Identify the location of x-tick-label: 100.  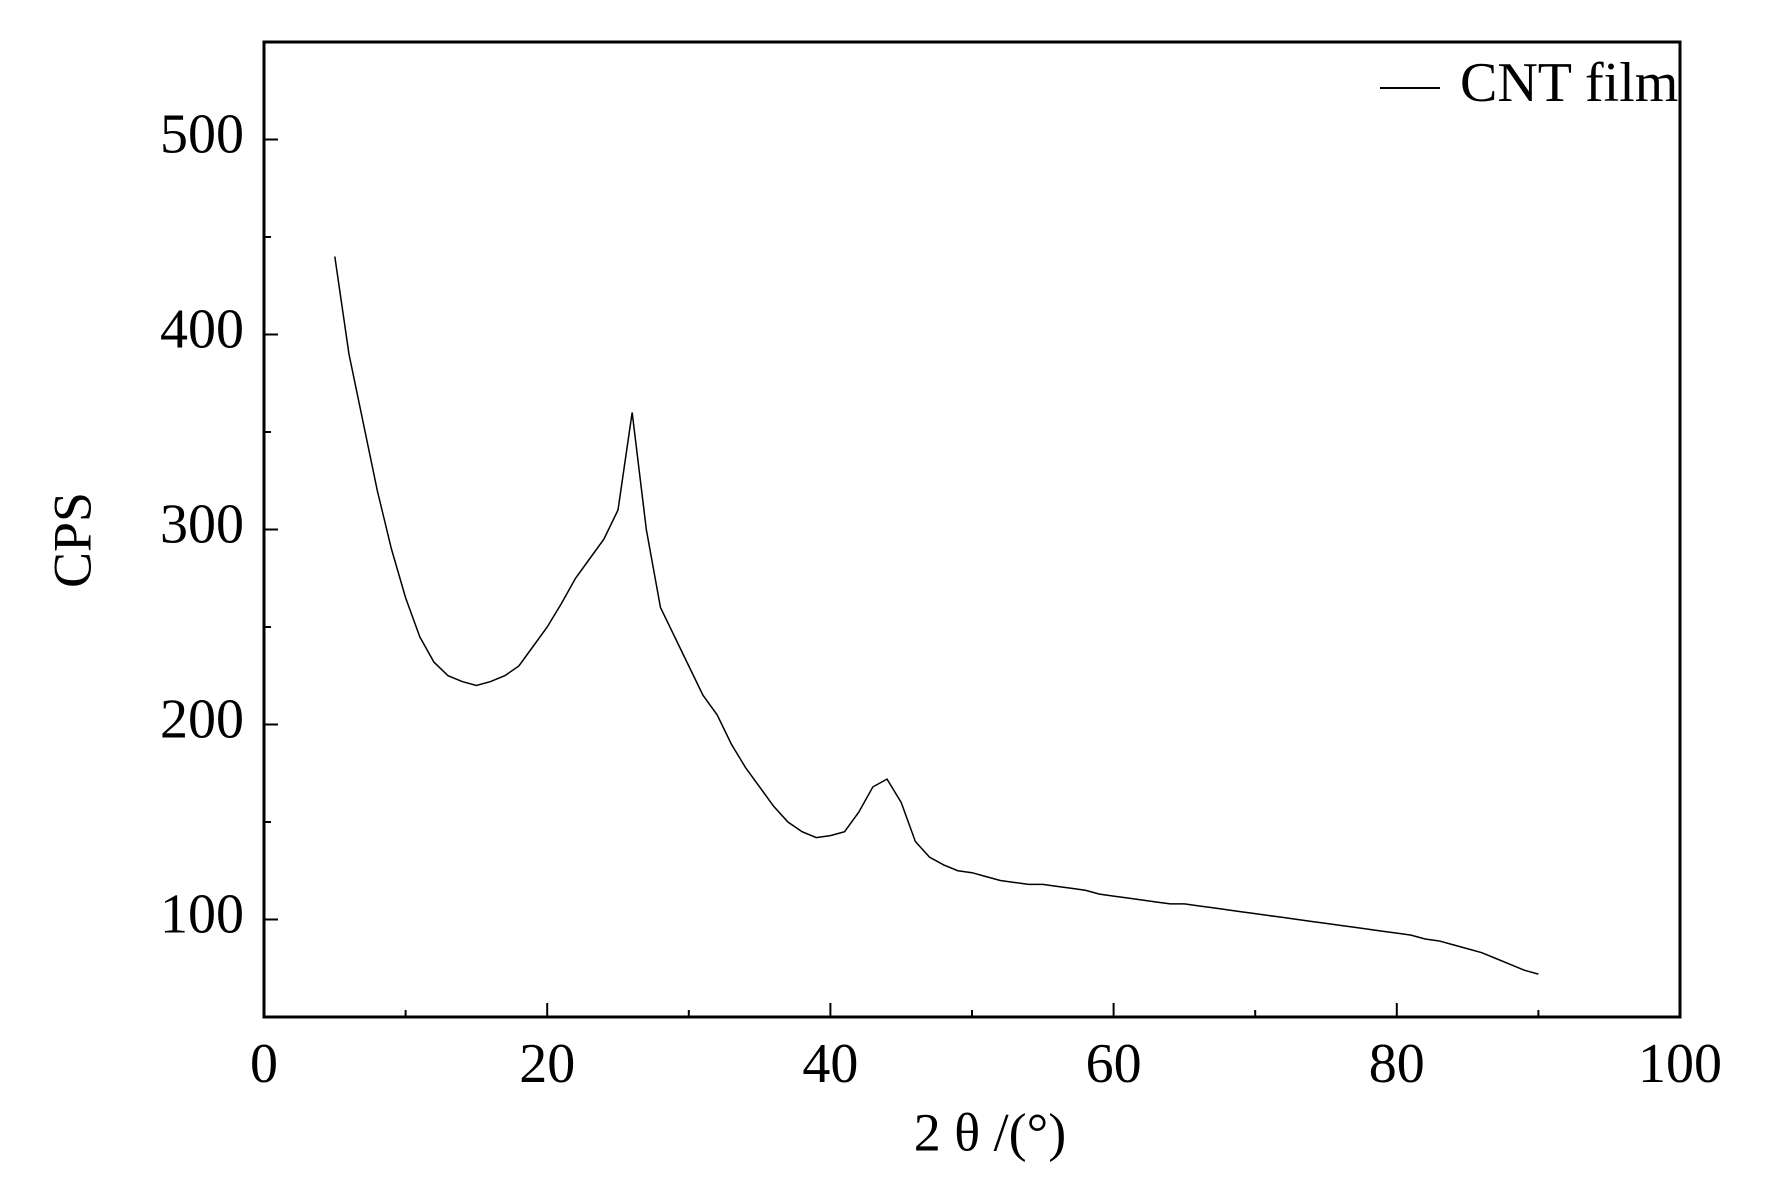
(1680, 1064).